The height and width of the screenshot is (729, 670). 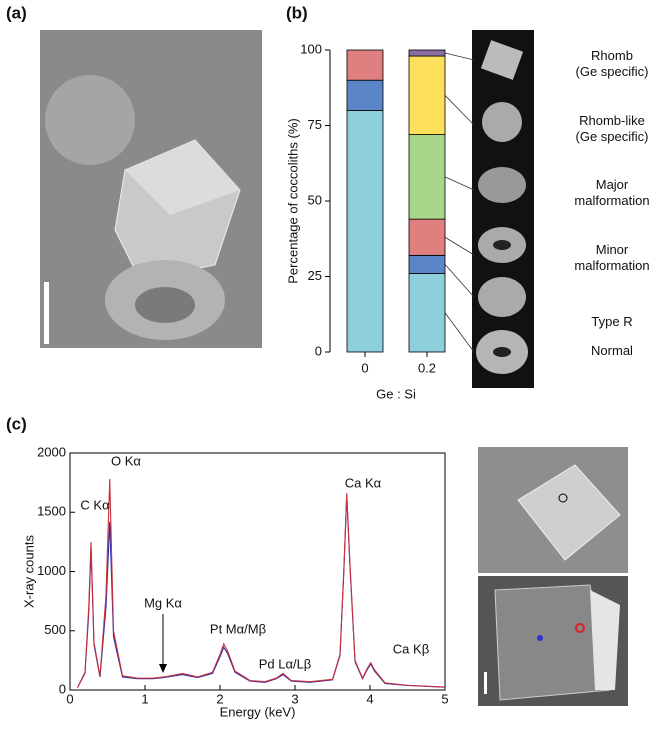 I want to click on legend-label: Minor malformation, so click(x=611, y=257).